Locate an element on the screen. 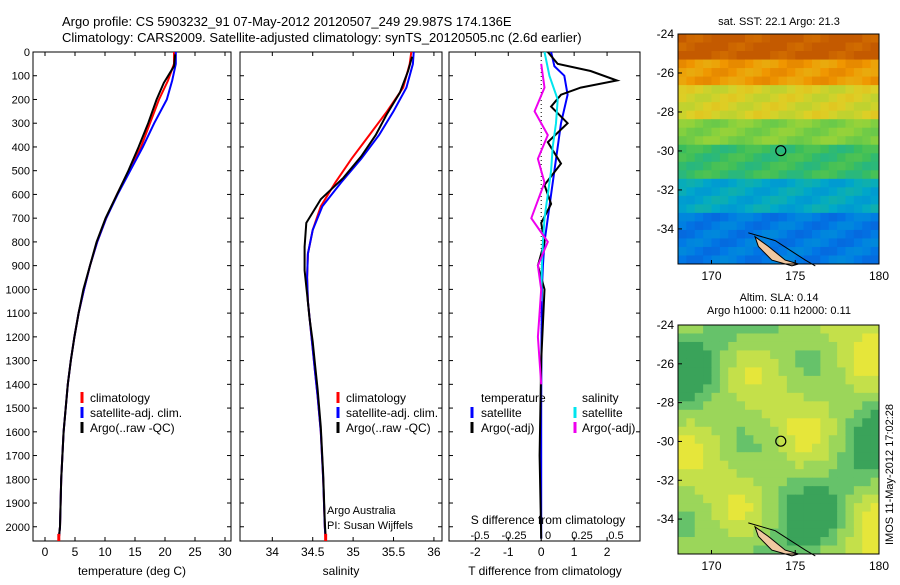 The height and width of the screenshot is (585, 900). salinity-xlabel: salinity is located at coordinates (341, 571).